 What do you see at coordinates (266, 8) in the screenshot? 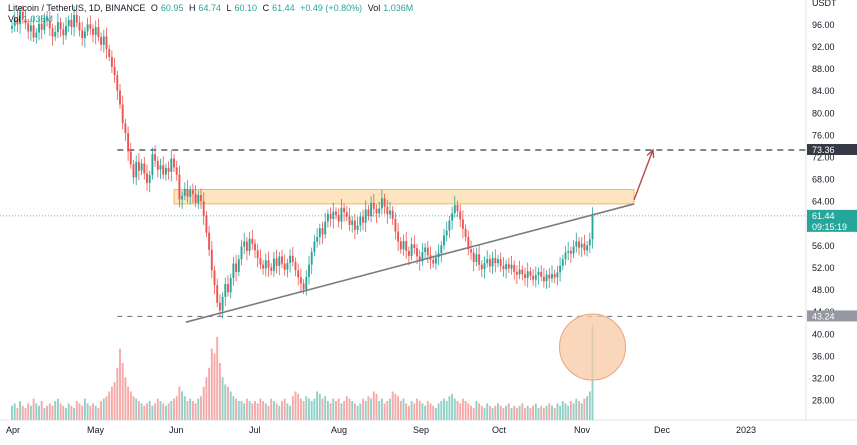
I see `close-label: C` at bounding box center [266, 8].